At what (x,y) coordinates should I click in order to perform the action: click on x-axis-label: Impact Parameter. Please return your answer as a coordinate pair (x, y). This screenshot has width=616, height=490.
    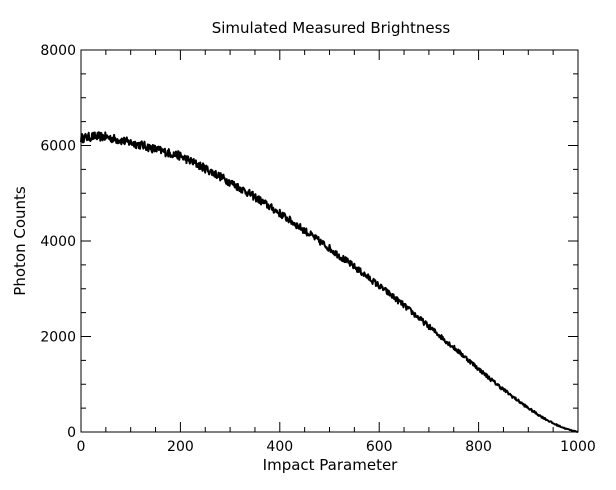
    Looking at the image, I should click on (331, 465).